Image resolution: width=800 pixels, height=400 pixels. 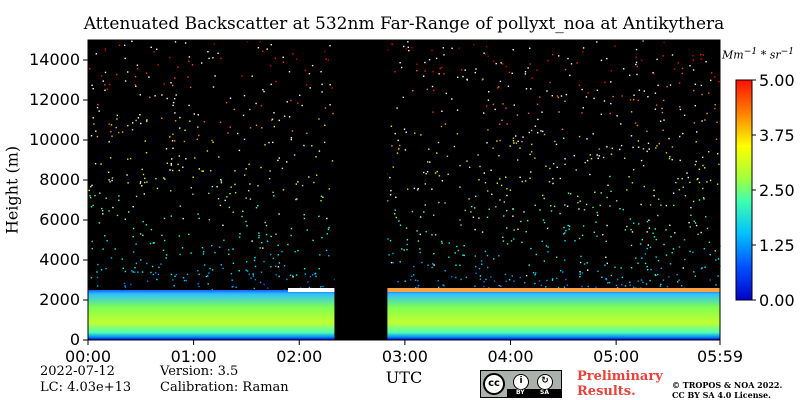 I want to click on preliminary-line-2: Results., so click(x=606, y=391).